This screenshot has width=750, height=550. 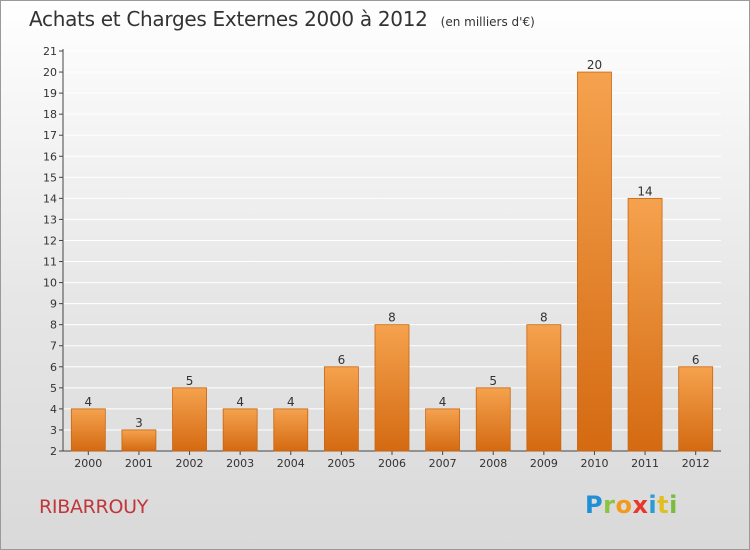 What do you see at coordinates (50, 240) in the screenshot?
I see `y-tick-label: 12` at bounding box center [50, 240].